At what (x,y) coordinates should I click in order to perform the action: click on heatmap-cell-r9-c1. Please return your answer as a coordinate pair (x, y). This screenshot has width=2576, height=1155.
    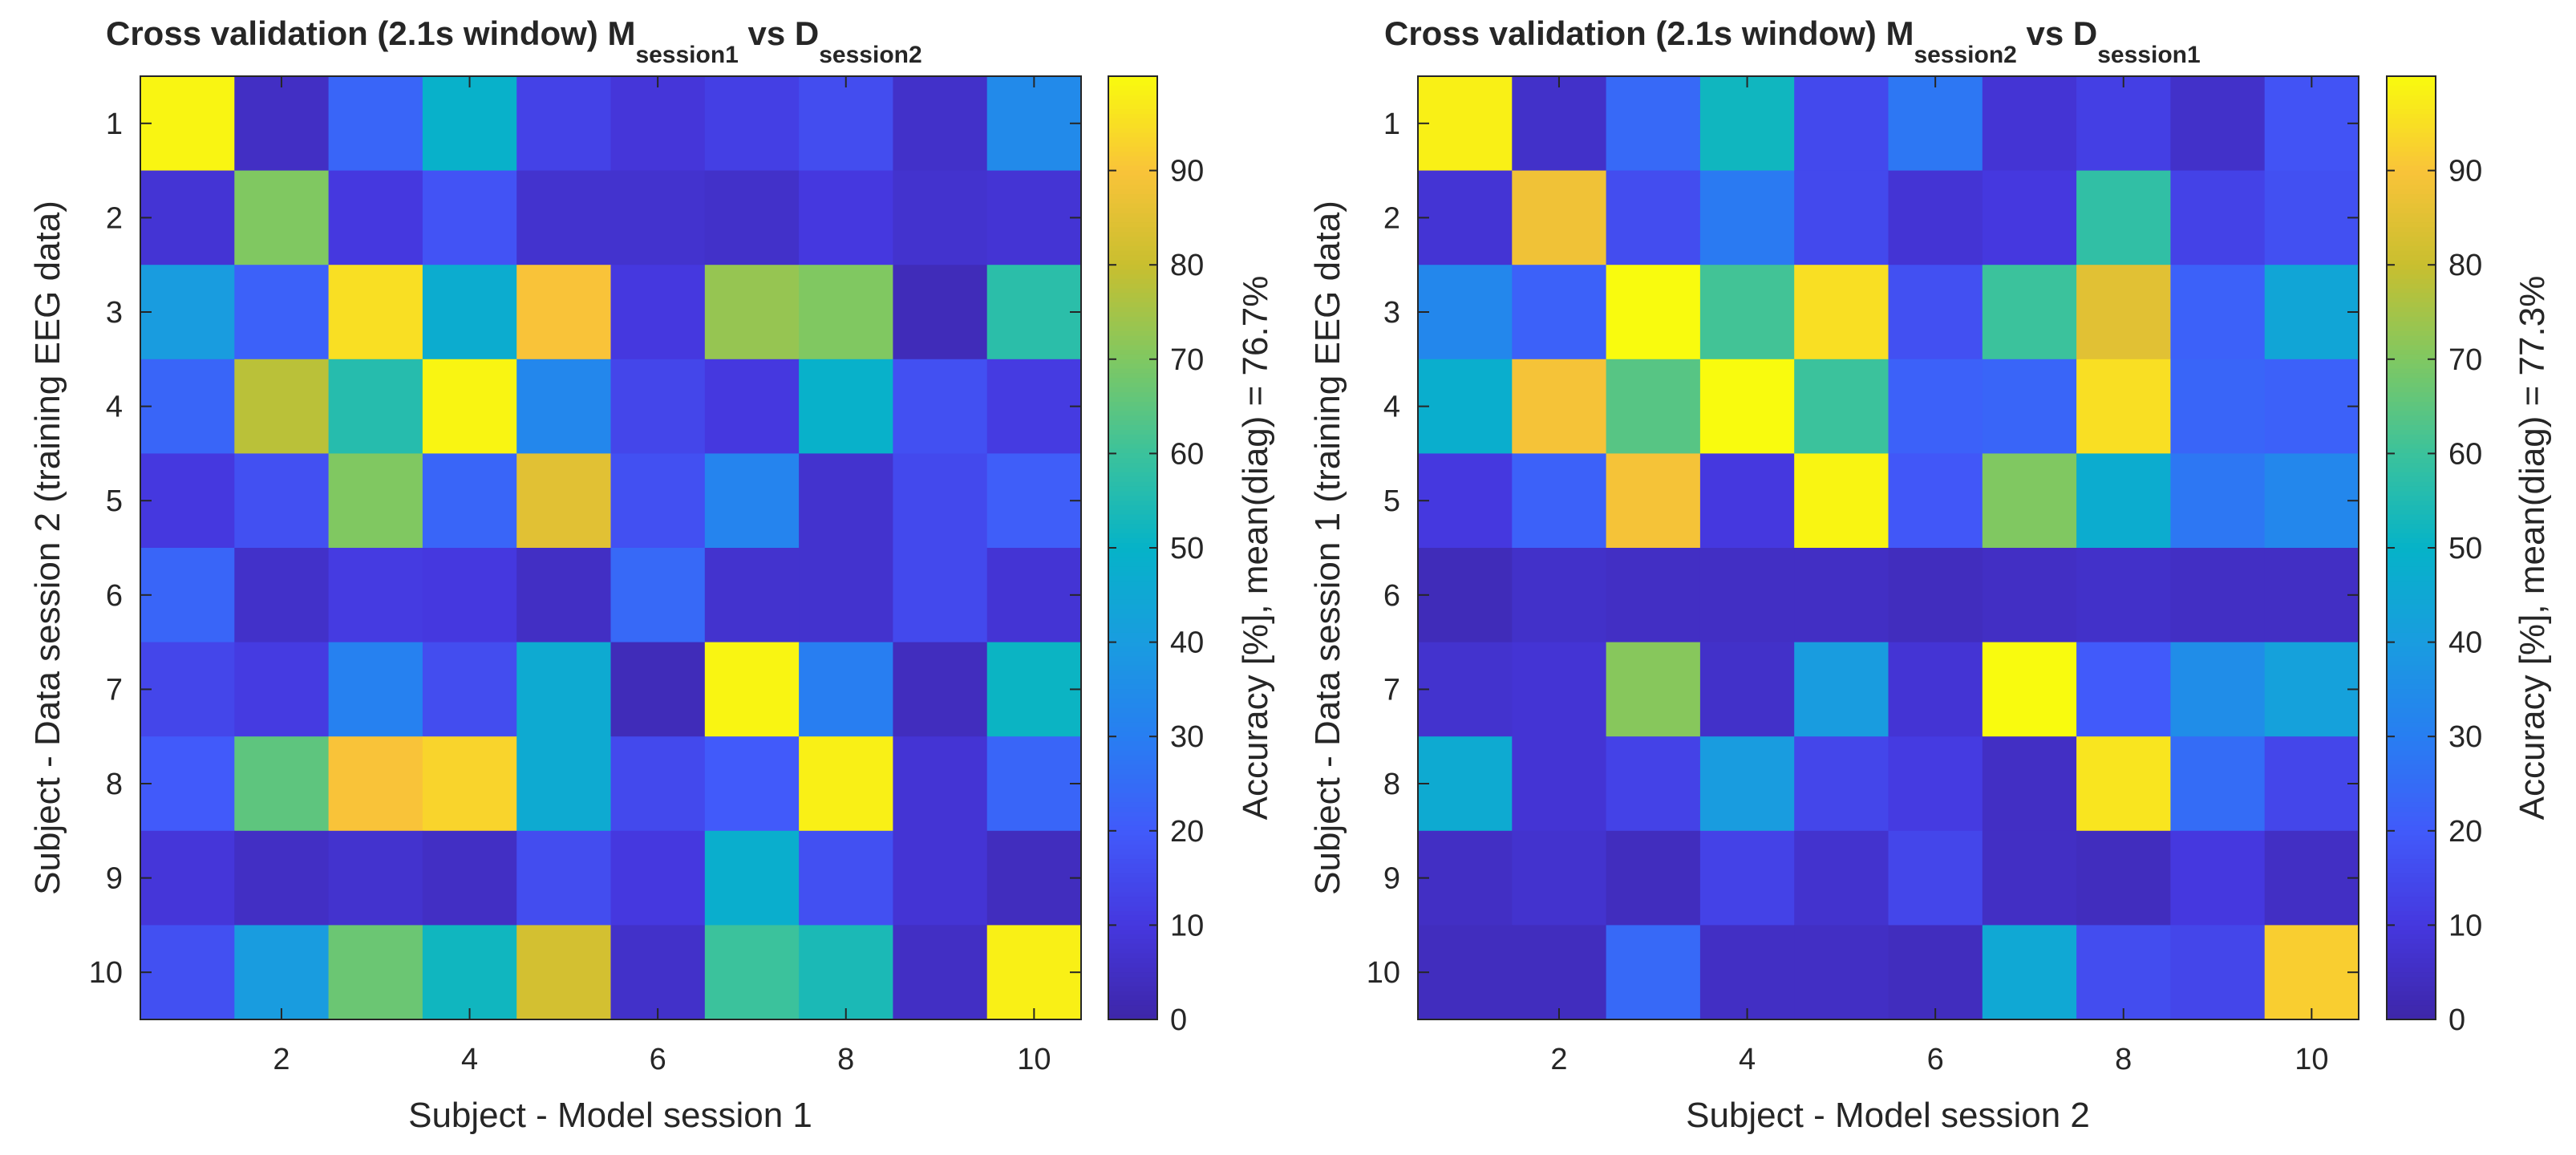
    Looking at the image, I should click on (187, 878).